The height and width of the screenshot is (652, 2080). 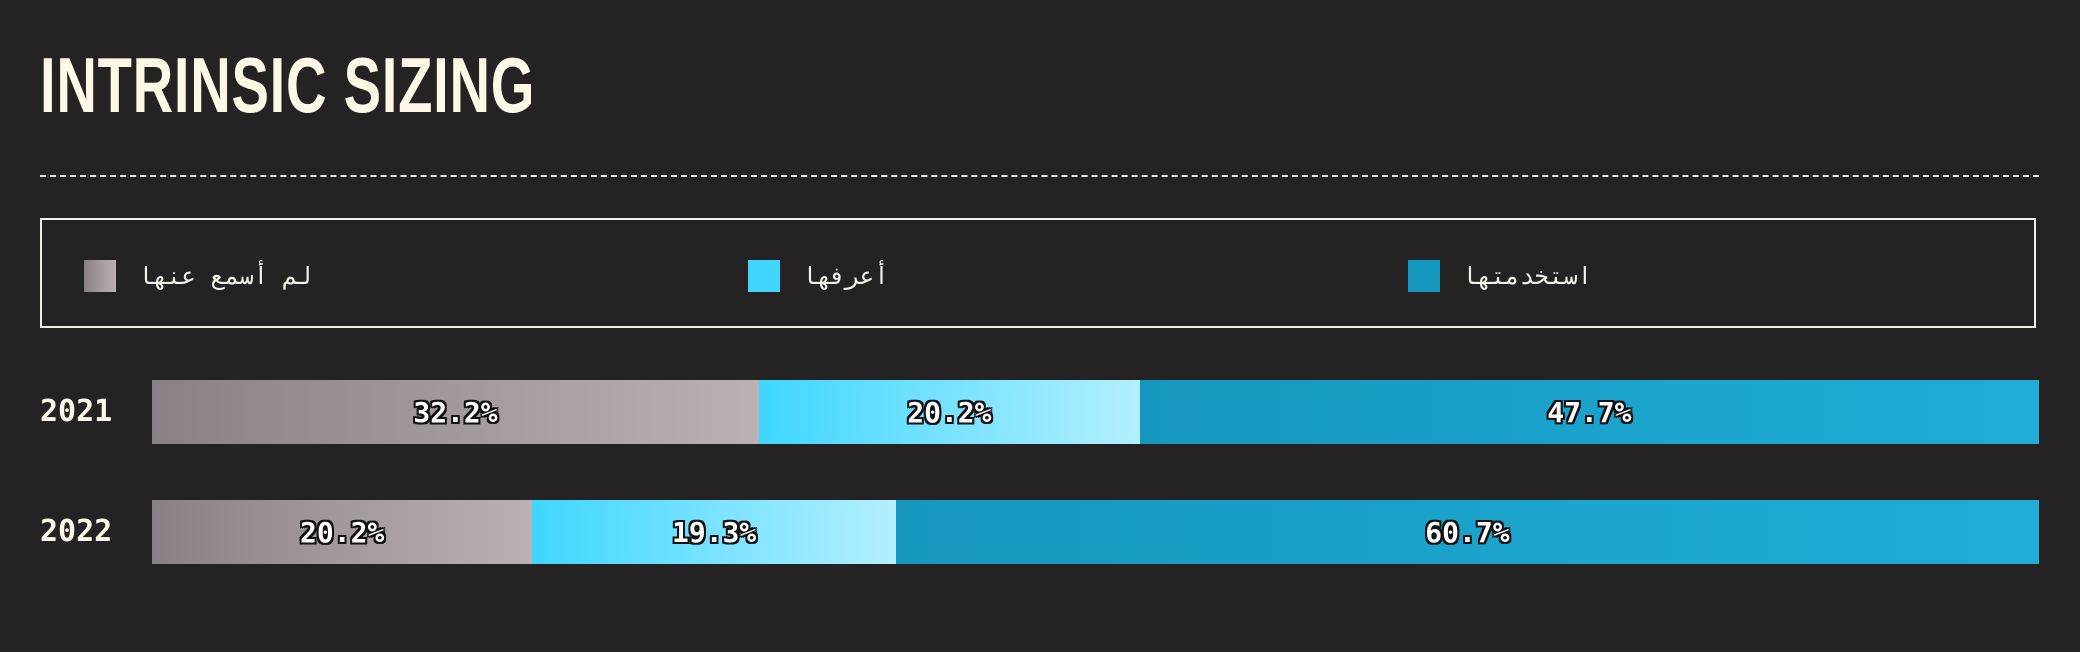 I want to click on legend-label-know-it: أعرفها, so click(x=845, y=276).